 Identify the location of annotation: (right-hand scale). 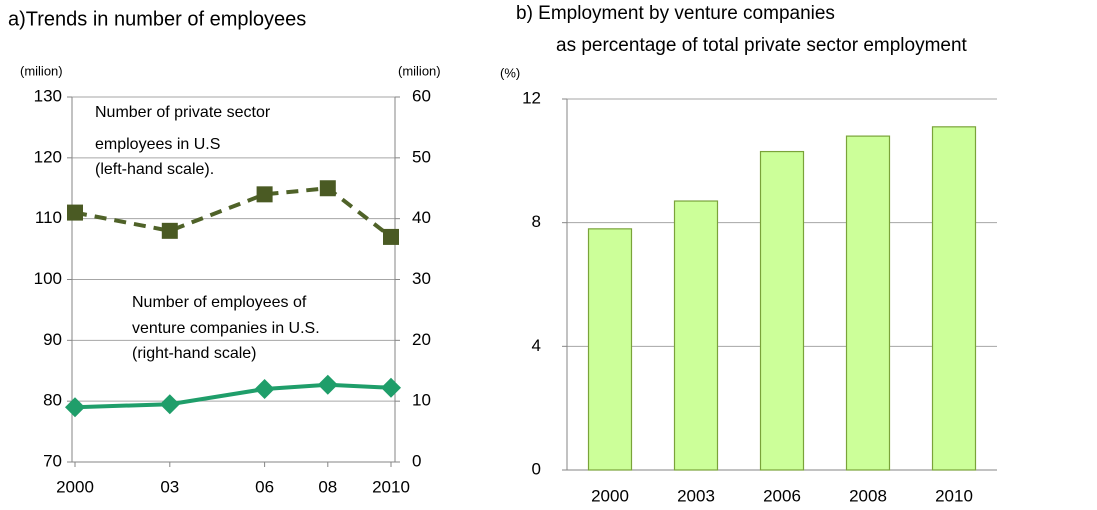
(194, 353).